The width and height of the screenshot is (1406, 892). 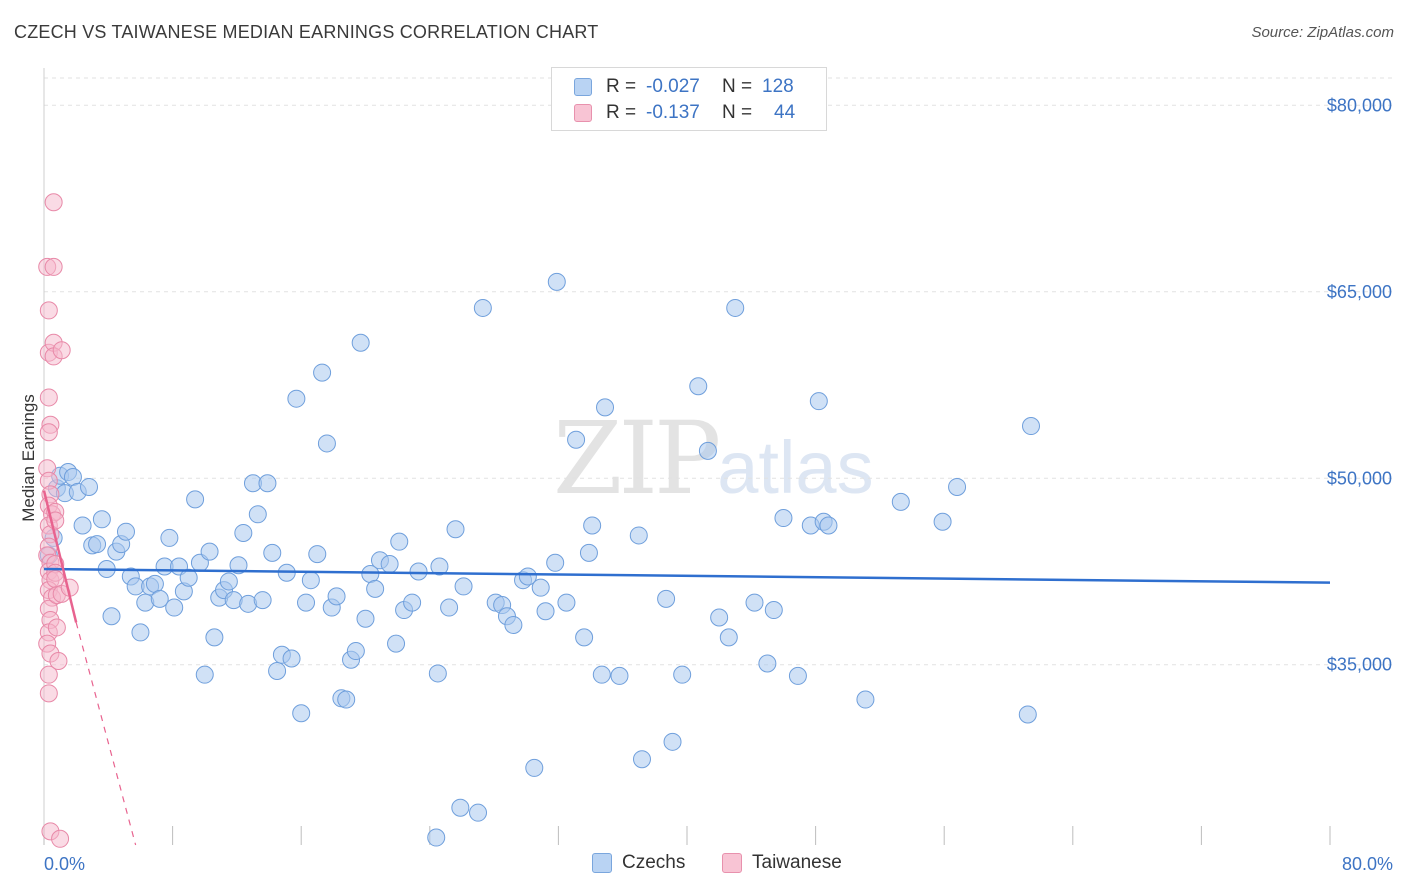 I want to click on correlation-legend: R = -0.027 N = 128 R = -0.137 N = 44, so click(x=689, y=99).